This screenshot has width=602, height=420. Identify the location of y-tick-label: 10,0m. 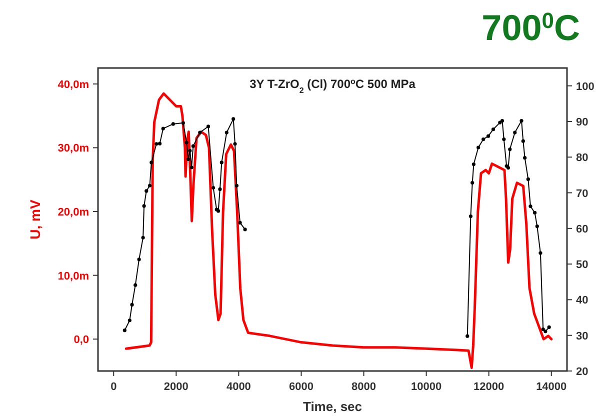
(74, 276).